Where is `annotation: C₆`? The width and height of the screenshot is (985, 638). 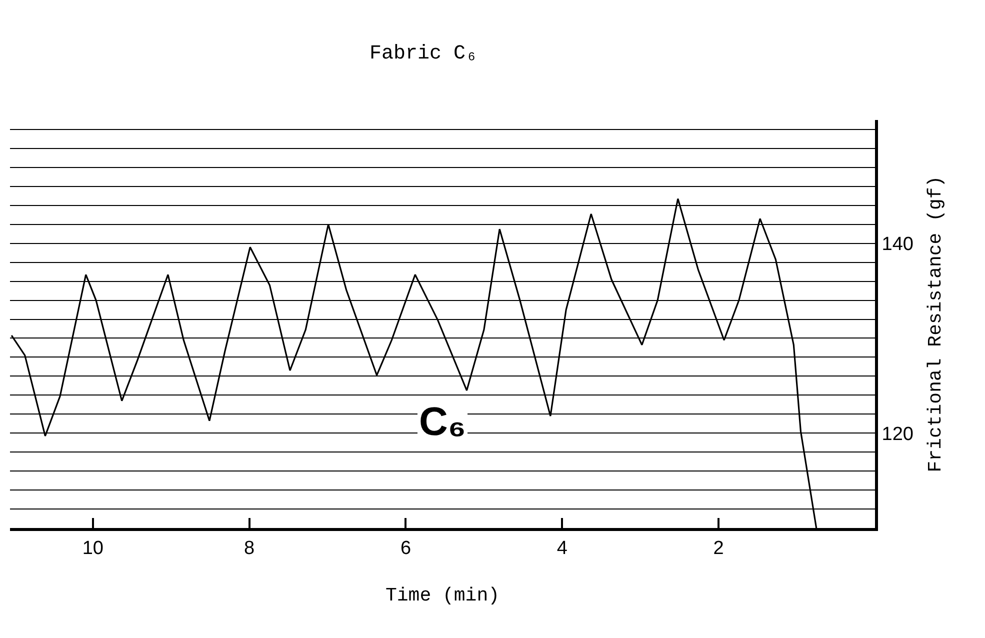 annotation: C₆ is located at coordinates (442, 422).